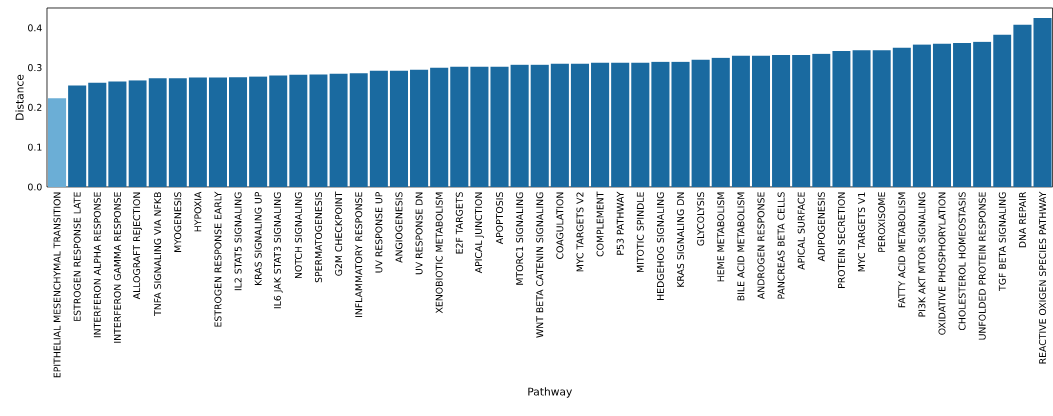  What do you see at coordinates (560, 225) in the screenshot?
I see `x-tick-label: COAGULATION` at bounding box center [560, 225].